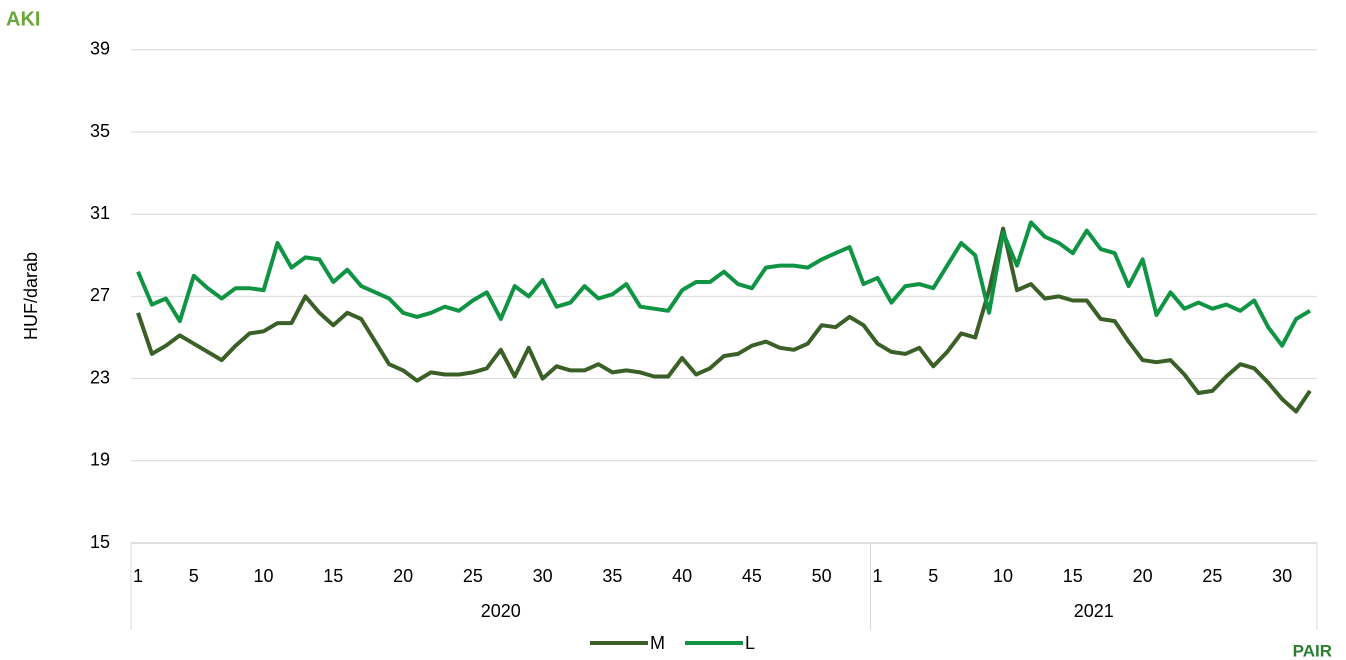  I want to click on logo-pair: PAIR, so click(1312, 650).